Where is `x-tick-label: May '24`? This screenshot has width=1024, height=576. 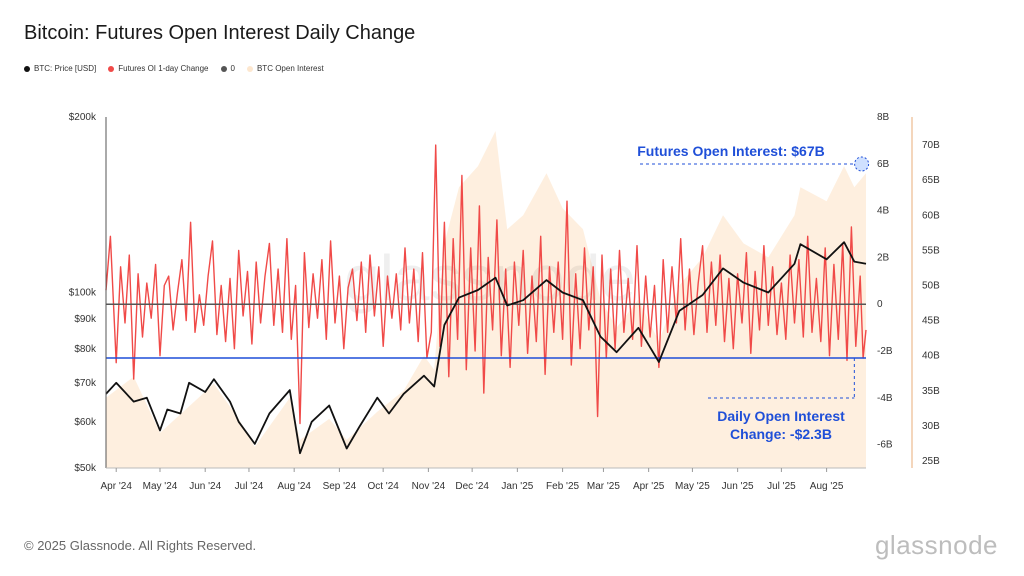 x-tick-label: May '24 is located at coordinates (160, 486).